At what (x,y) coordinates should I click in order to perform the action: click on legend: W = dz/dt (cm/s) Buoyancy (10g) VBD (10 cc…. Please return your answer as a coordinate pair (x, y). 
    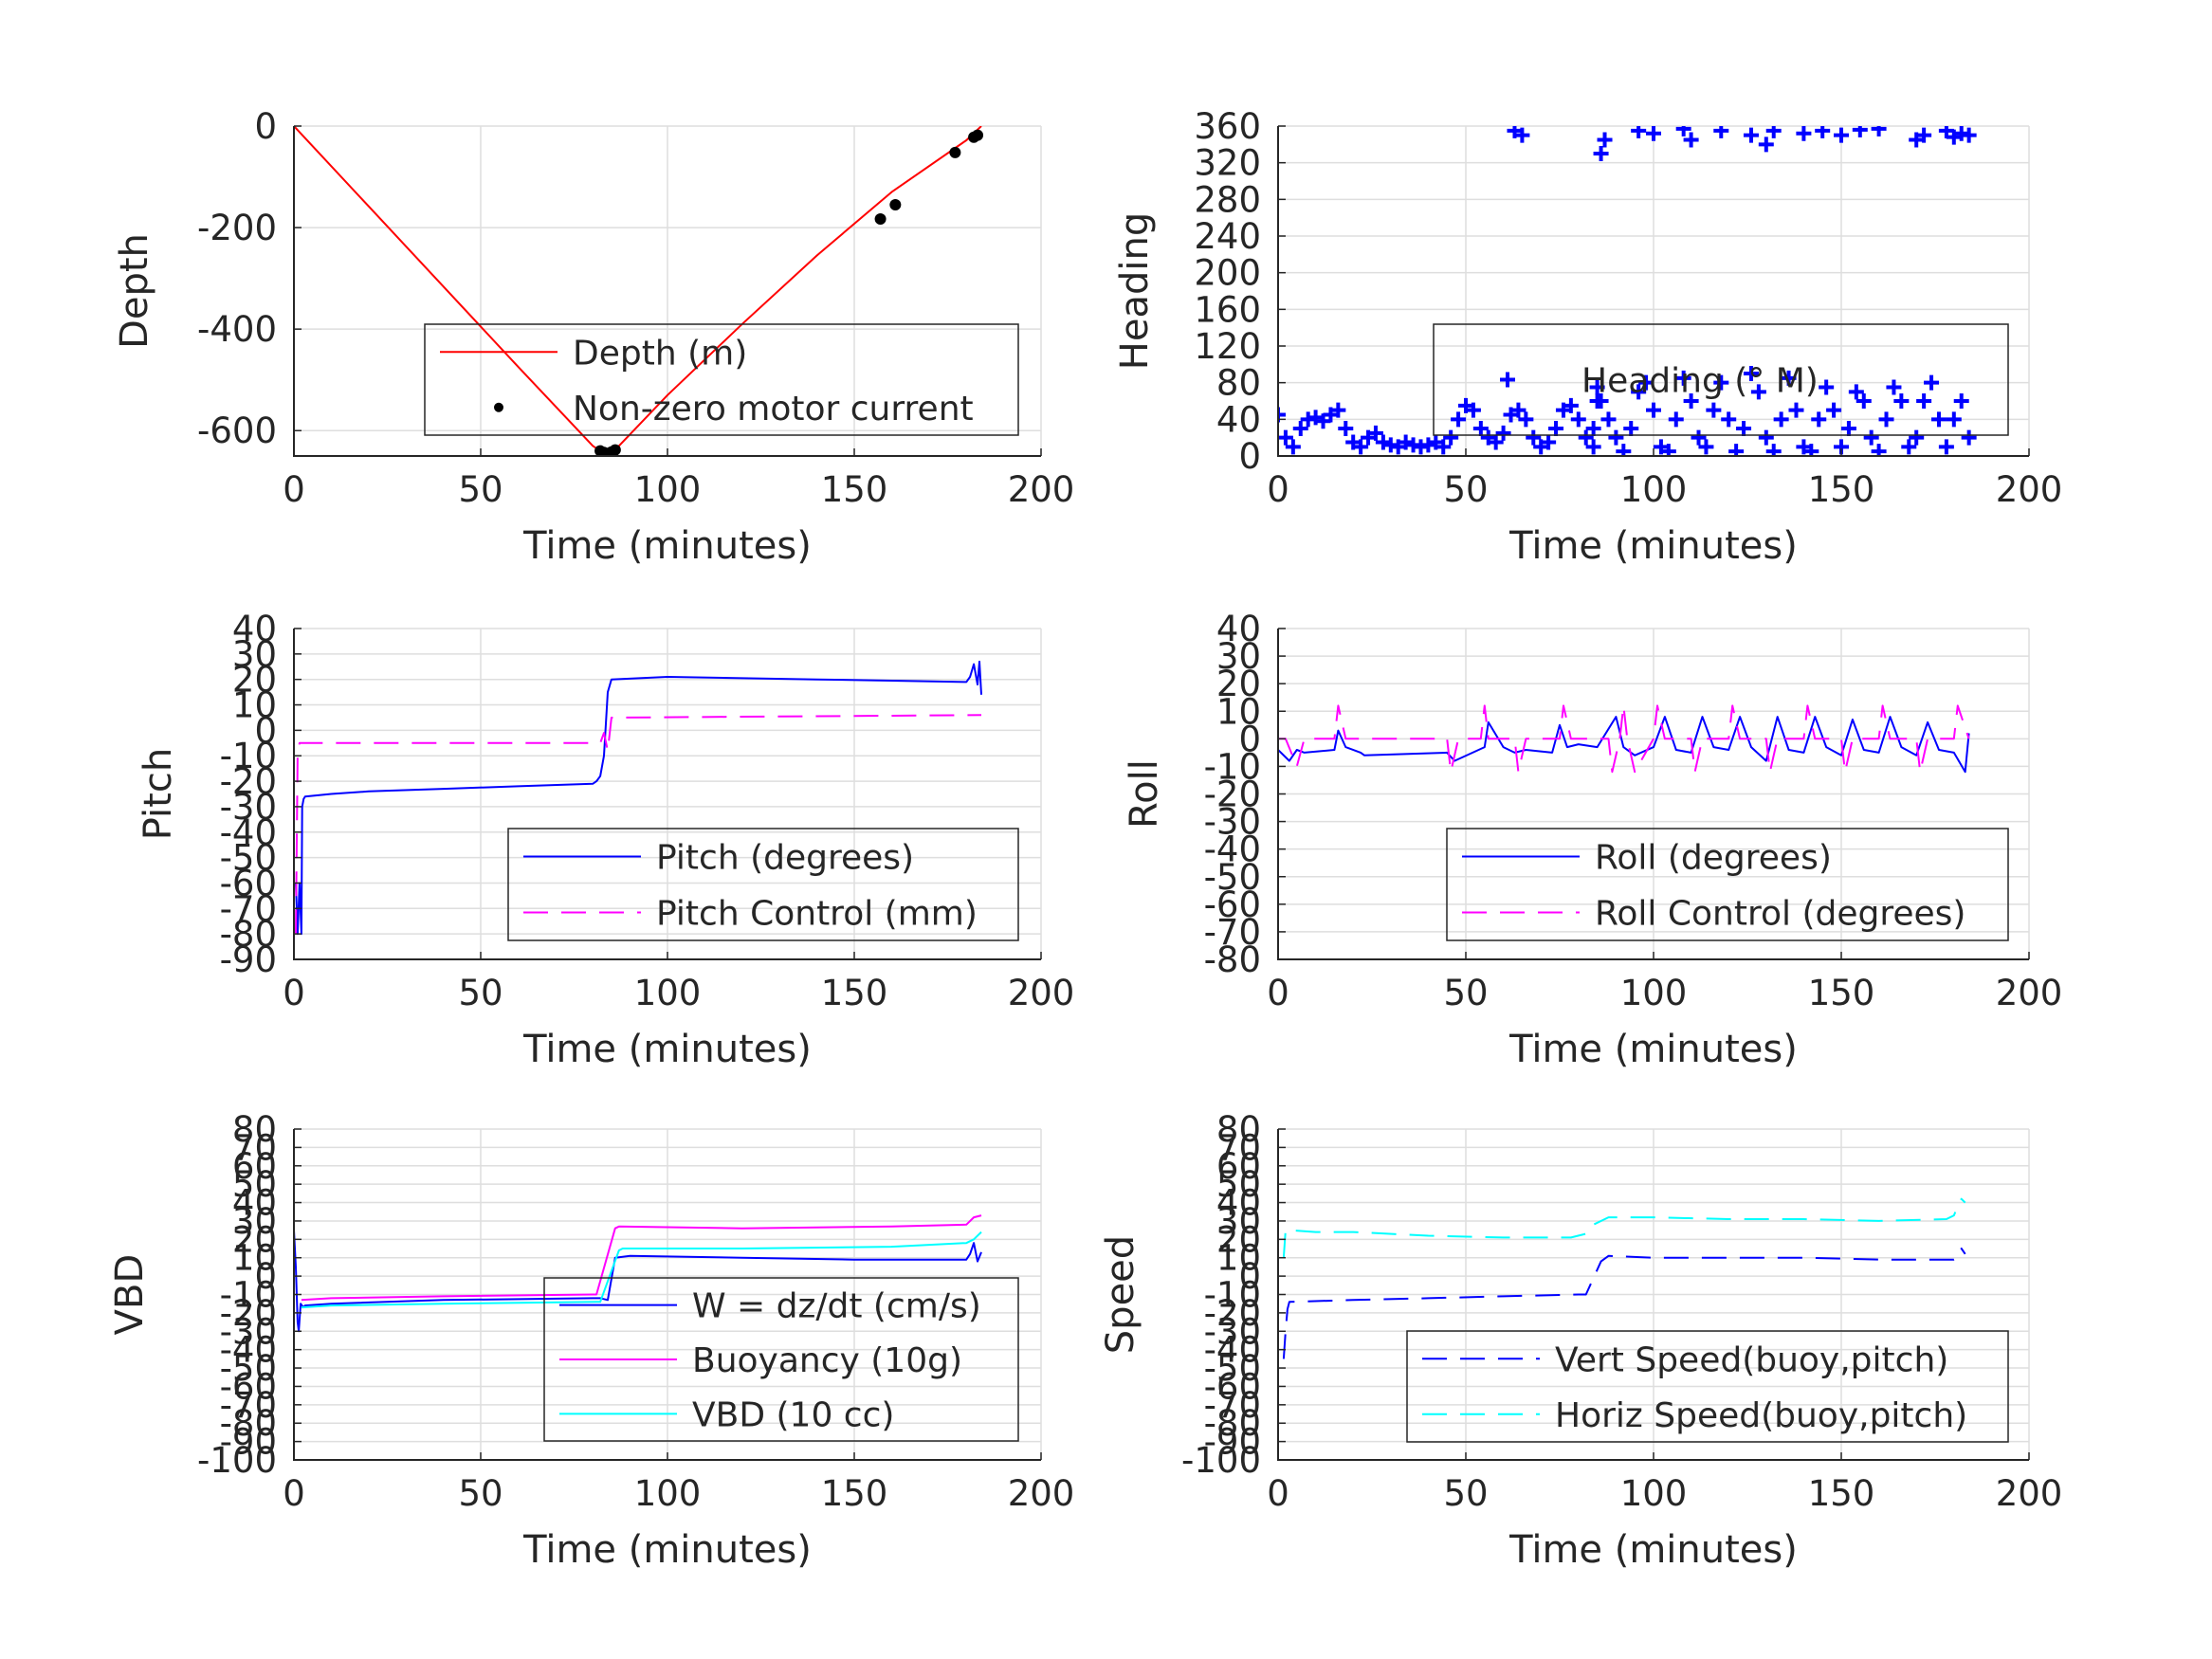
    Looking at the image, I should click on (781, 1359).